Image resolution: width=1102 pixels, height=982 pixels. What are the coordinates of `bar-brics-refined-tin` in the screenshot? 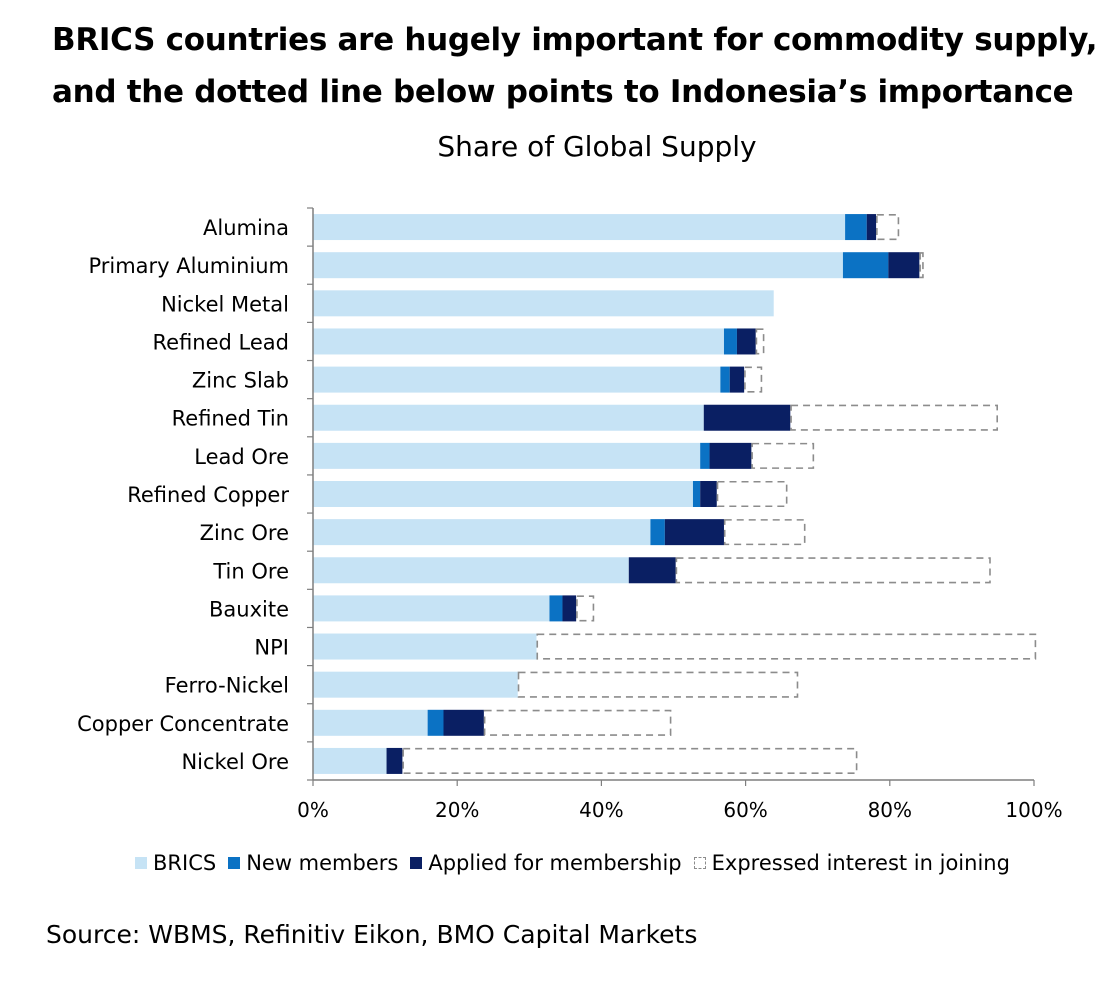 It's located at (508, 417).